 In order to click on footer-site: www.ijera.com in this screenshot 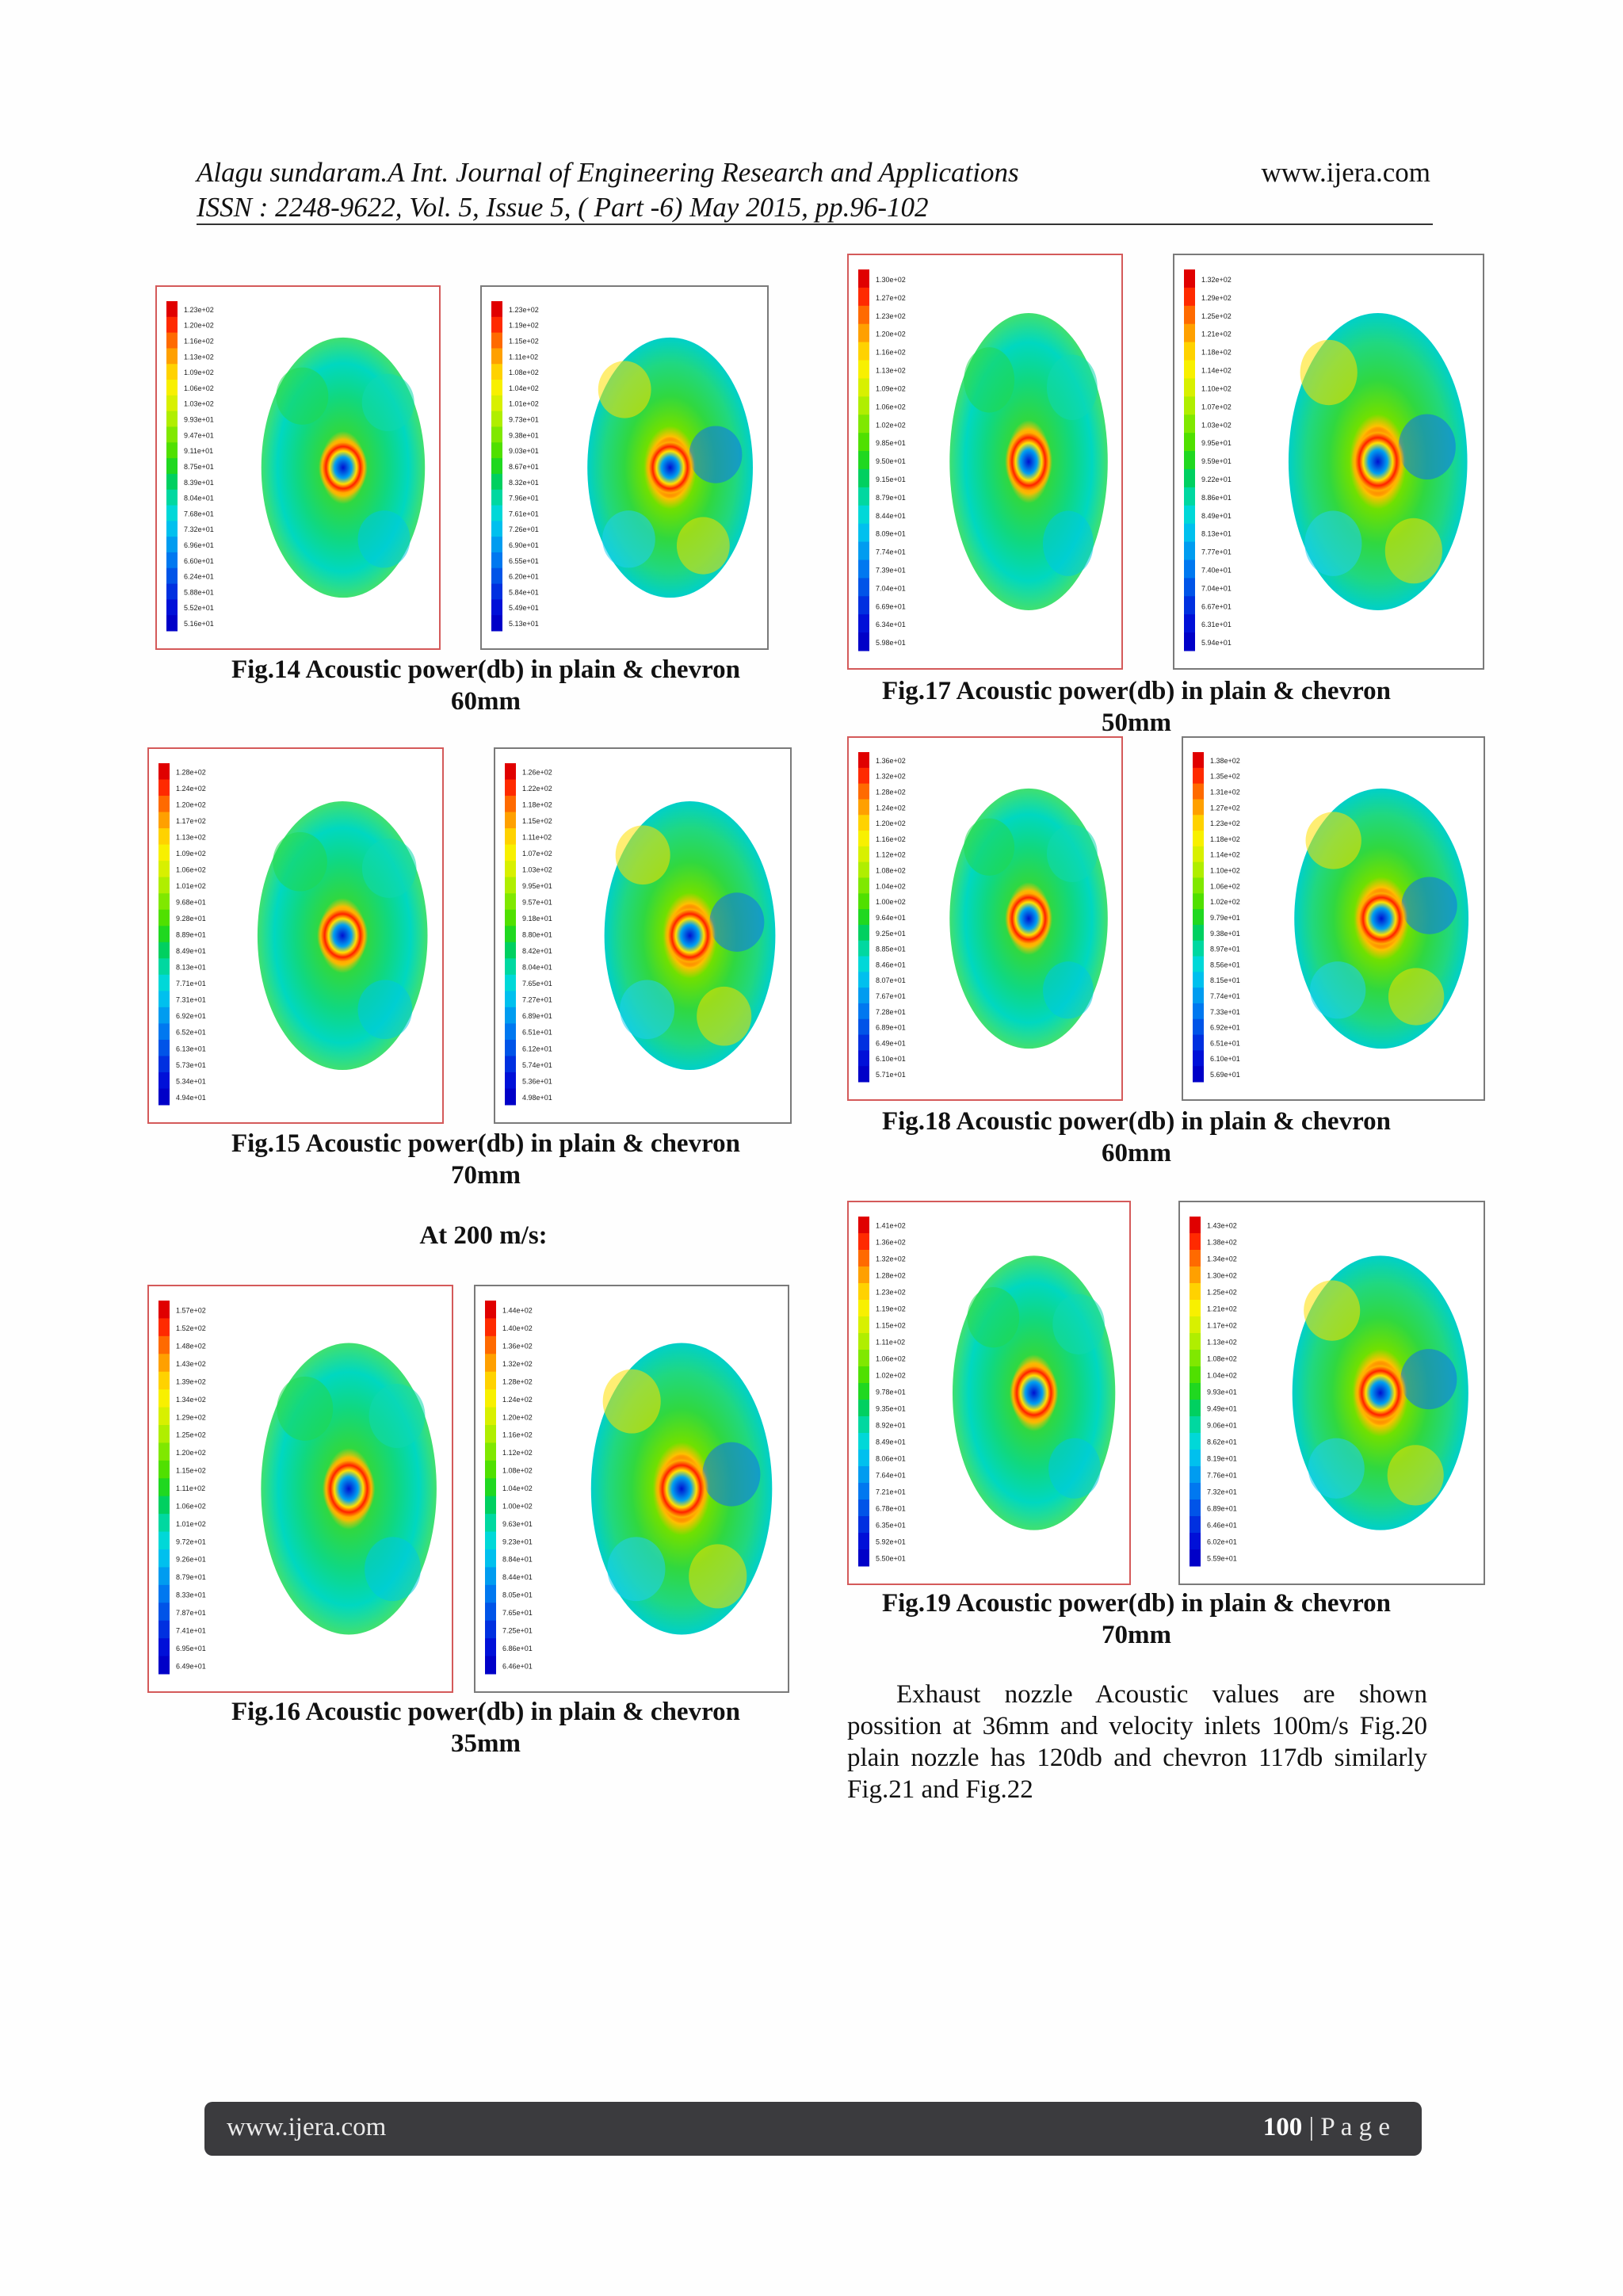, I will do `click(307, 2127)`.